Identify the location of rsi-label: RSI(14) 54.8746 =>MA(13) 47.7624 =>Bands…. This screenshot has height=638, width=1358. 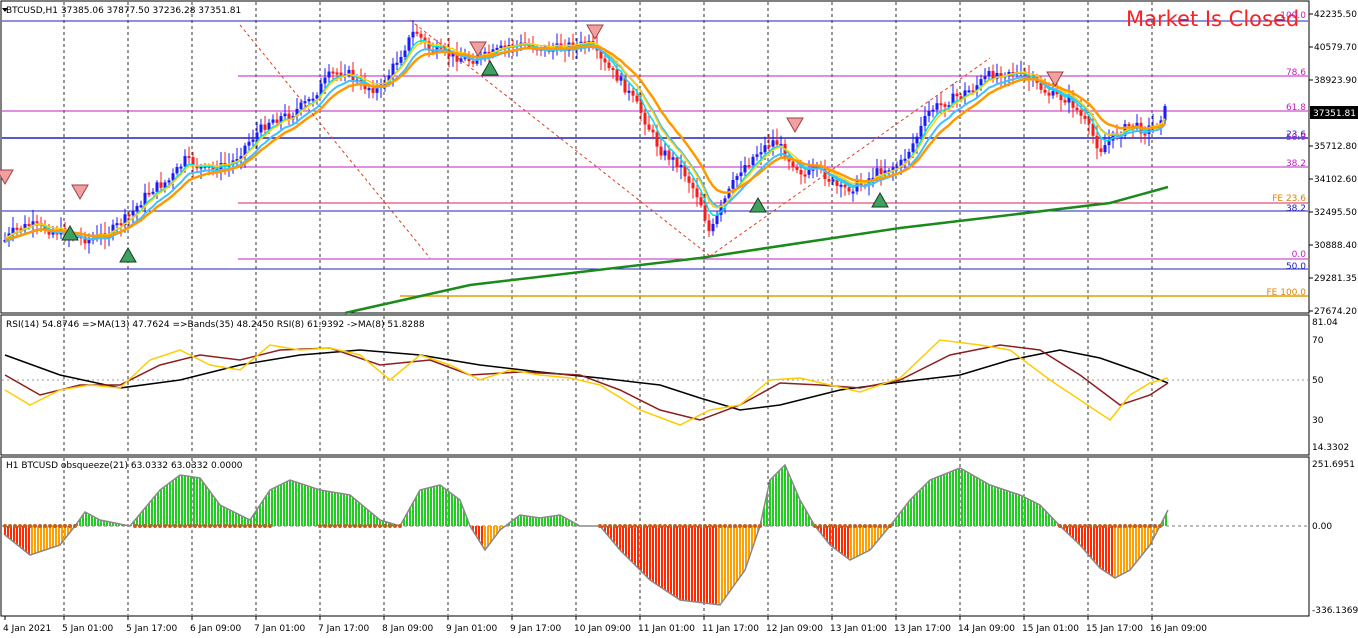
(215, 325).